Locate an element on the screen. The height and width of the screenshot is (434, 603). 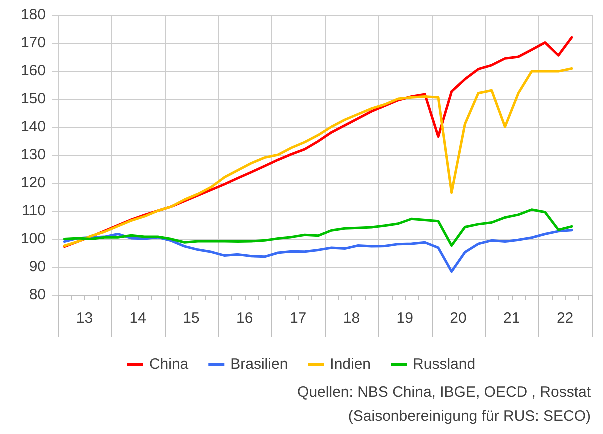
x-tick-label: 18 is located at coordinates (351, 318).